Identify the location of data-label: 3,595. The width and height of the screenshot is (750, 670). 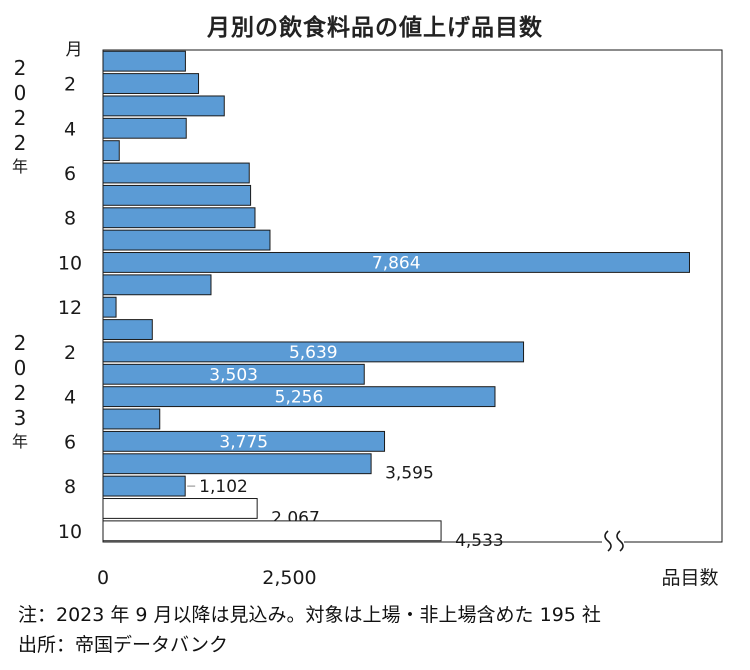
(409, 474).